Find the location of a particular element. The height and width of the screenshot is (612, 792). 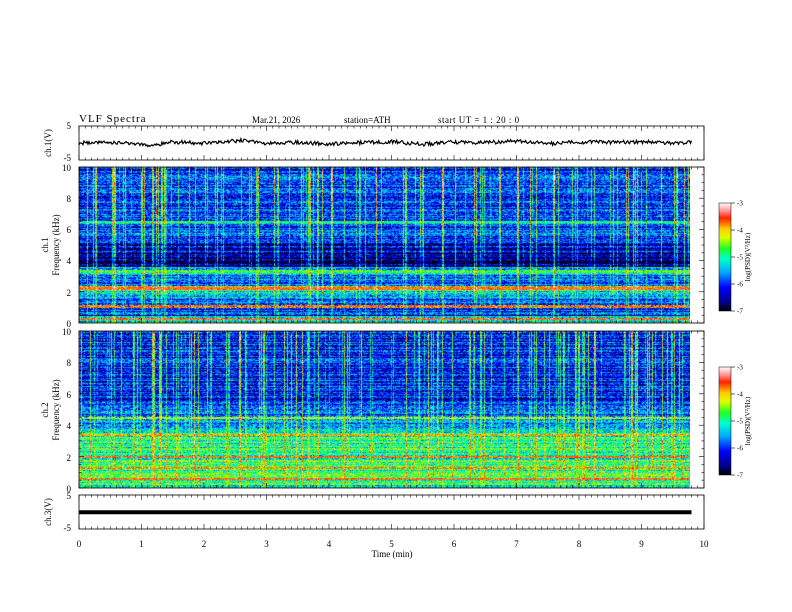

time-tick-label: 6 is located at coordinates (454, 544).